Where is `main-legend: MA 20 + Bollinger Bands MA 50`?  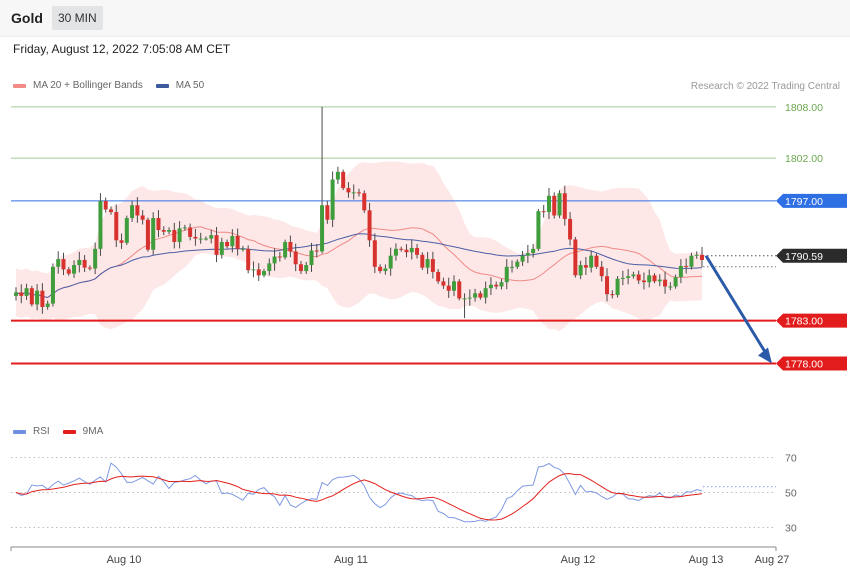 main-legend: MA 20 + Bollinger Bands MA 50 is located at coordinates (115, 85).